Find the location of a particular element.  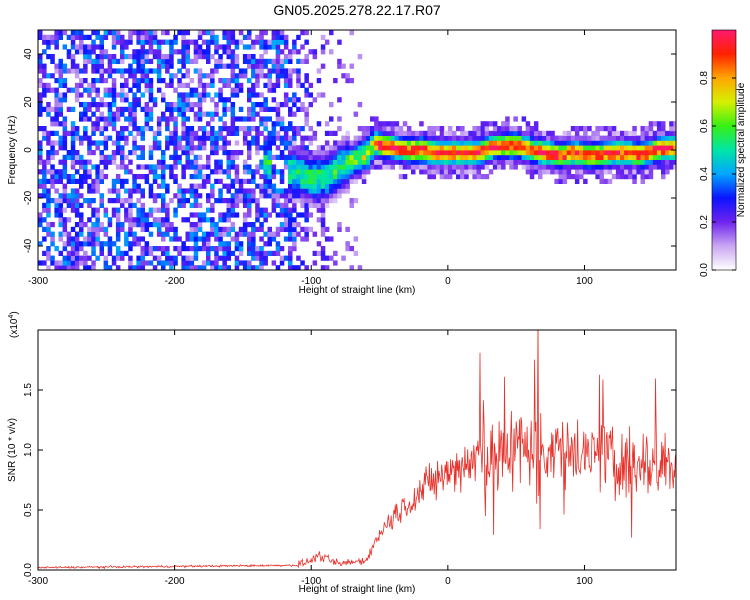

y-tick-label: 1.5 is located at coordinates (28, 390).